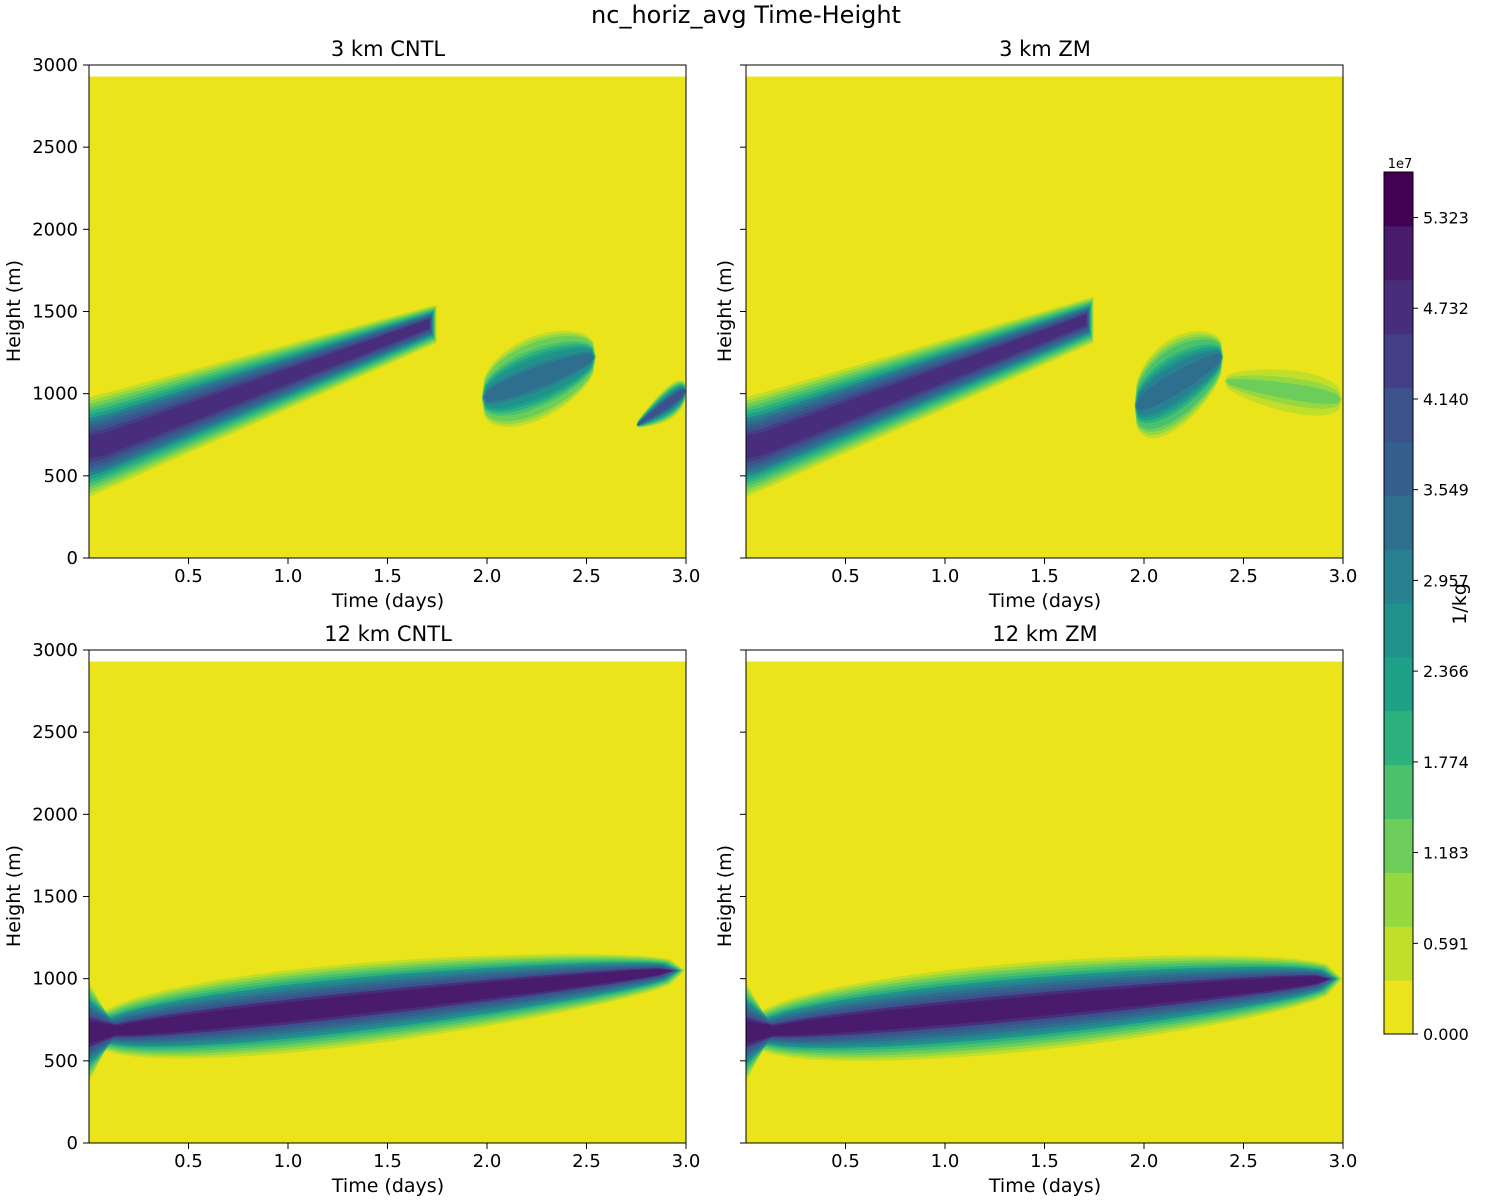 The height and width of the screenshot is (1200, 1500). Describe the element at coordinates (1446, 308) in the screenshot. I see `colorbar-tick-label: 4.732` at that location.